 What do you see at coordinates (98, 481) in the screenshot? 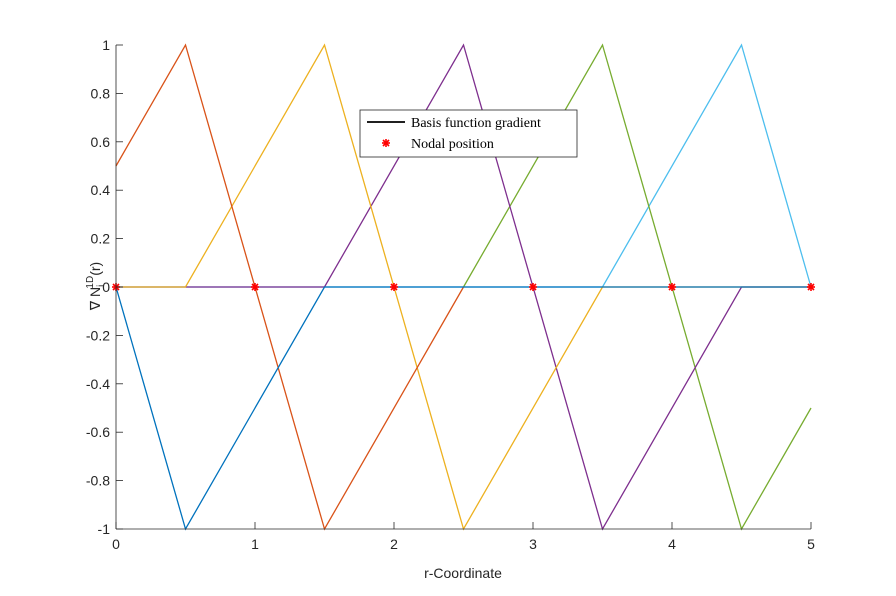
I see `y-tick-label-1: -0.8` at bounding box center [98, 481].